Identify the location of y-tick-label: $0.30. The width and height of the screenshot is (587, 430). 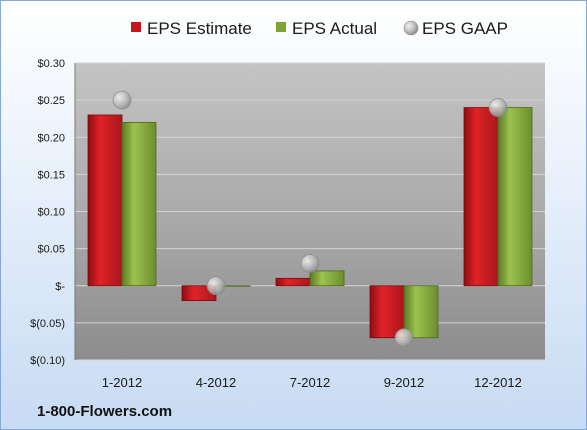
(51, 64).